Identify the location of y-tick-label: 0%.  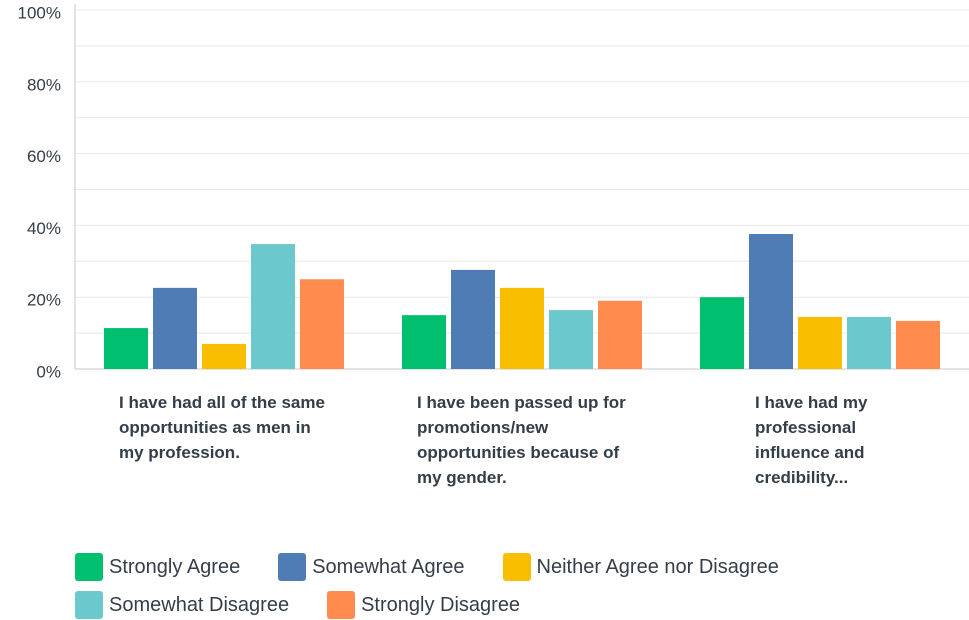
(48, 371).